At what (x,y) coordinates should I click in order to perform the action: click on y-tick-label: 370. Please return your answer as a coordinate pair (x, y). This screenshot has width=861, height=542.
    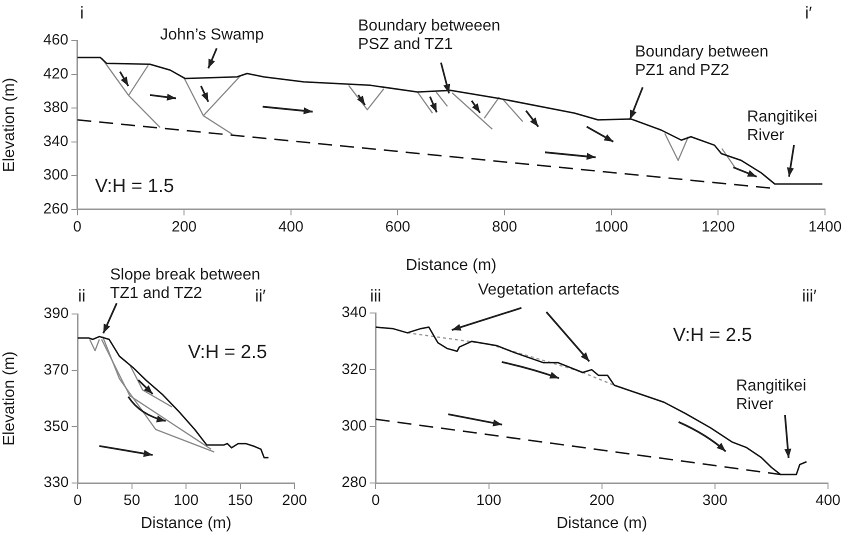
    Looking at the image, I should click on (56, 369).